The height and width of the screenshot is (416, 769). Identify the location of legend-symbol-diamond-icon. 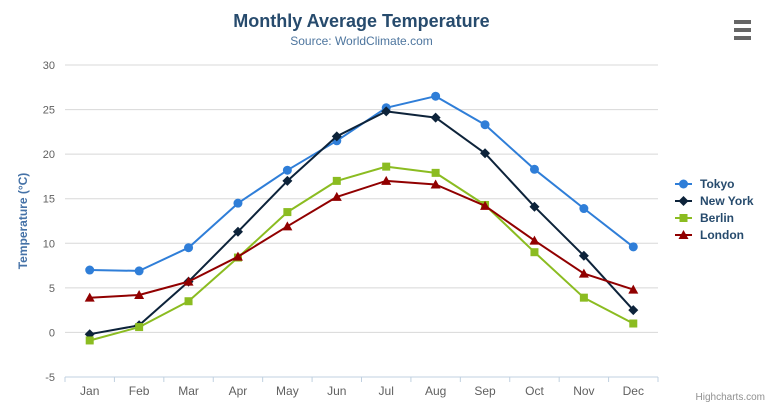
(683, 200).